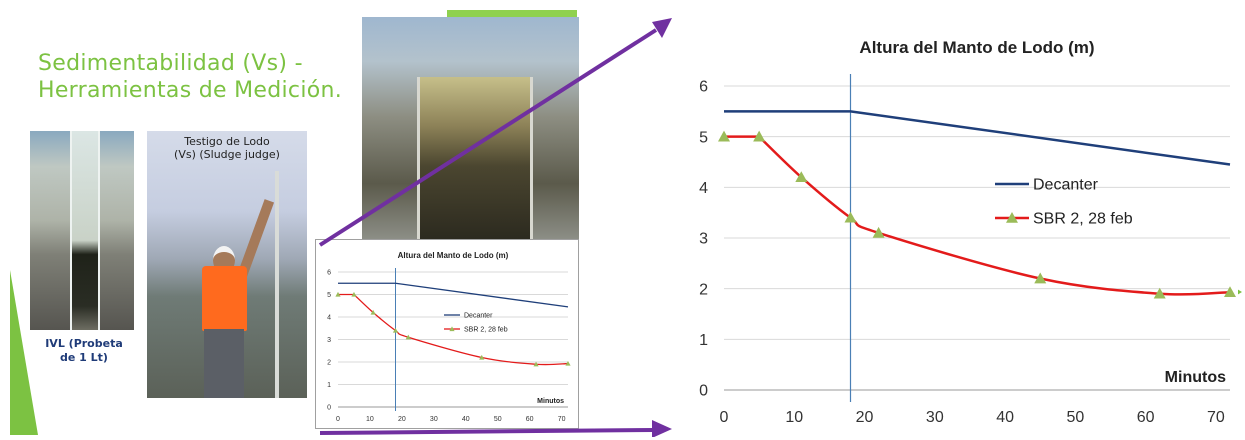  I want to click on sludge-judge-caption: Testigo de Lodo (Vs) (Sludge judge), so click(227, 148).